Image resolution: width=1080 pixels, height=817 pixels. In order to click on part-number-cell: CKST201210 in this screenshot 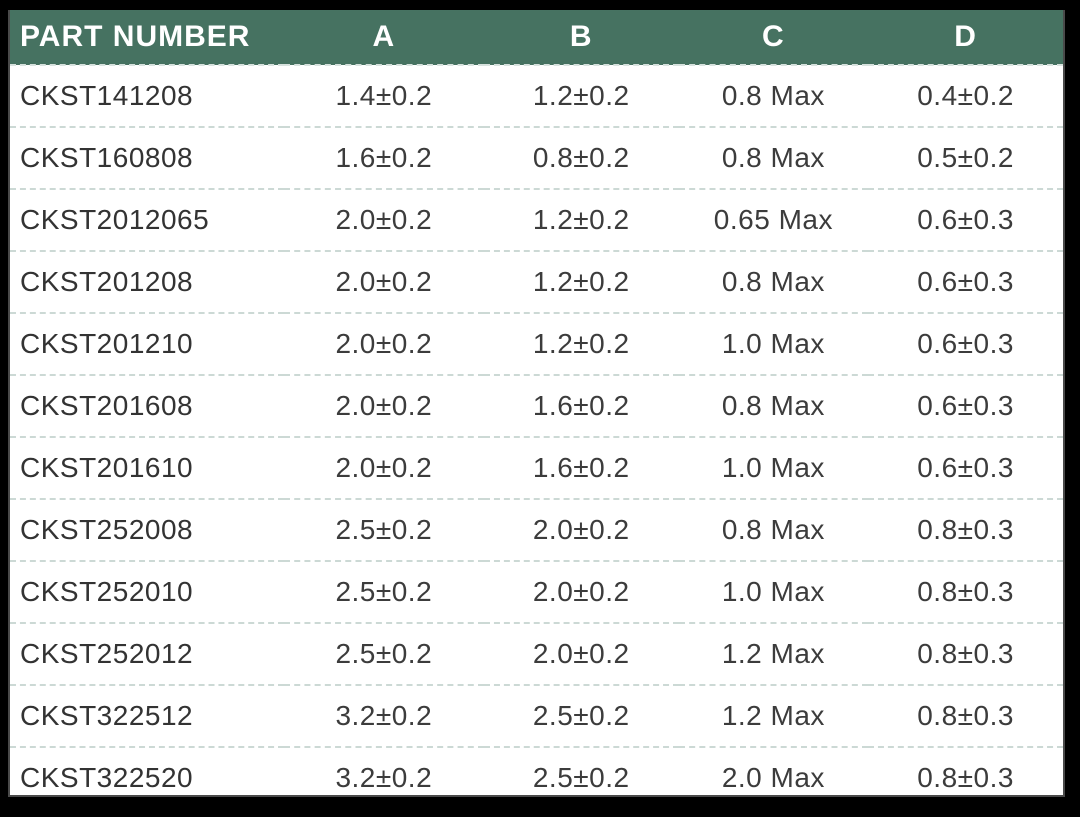, I will do `click(147, 343)`.